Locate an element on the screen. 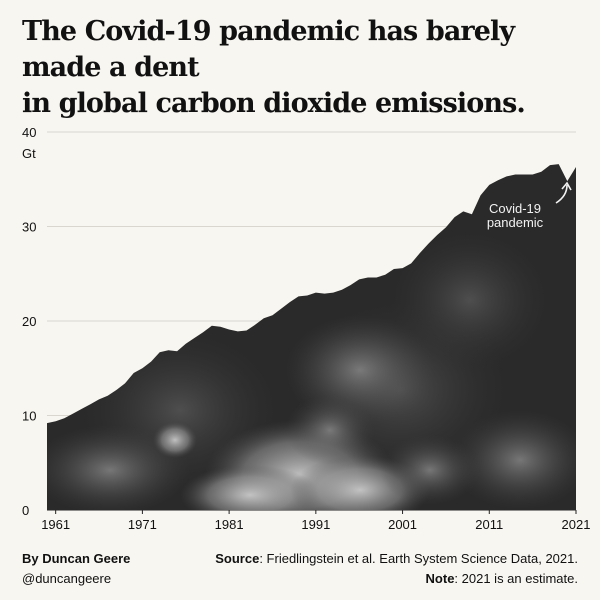 The image size is (600, 600). annotation-line-1: Covid-19 is located at coordinates (515, 208).